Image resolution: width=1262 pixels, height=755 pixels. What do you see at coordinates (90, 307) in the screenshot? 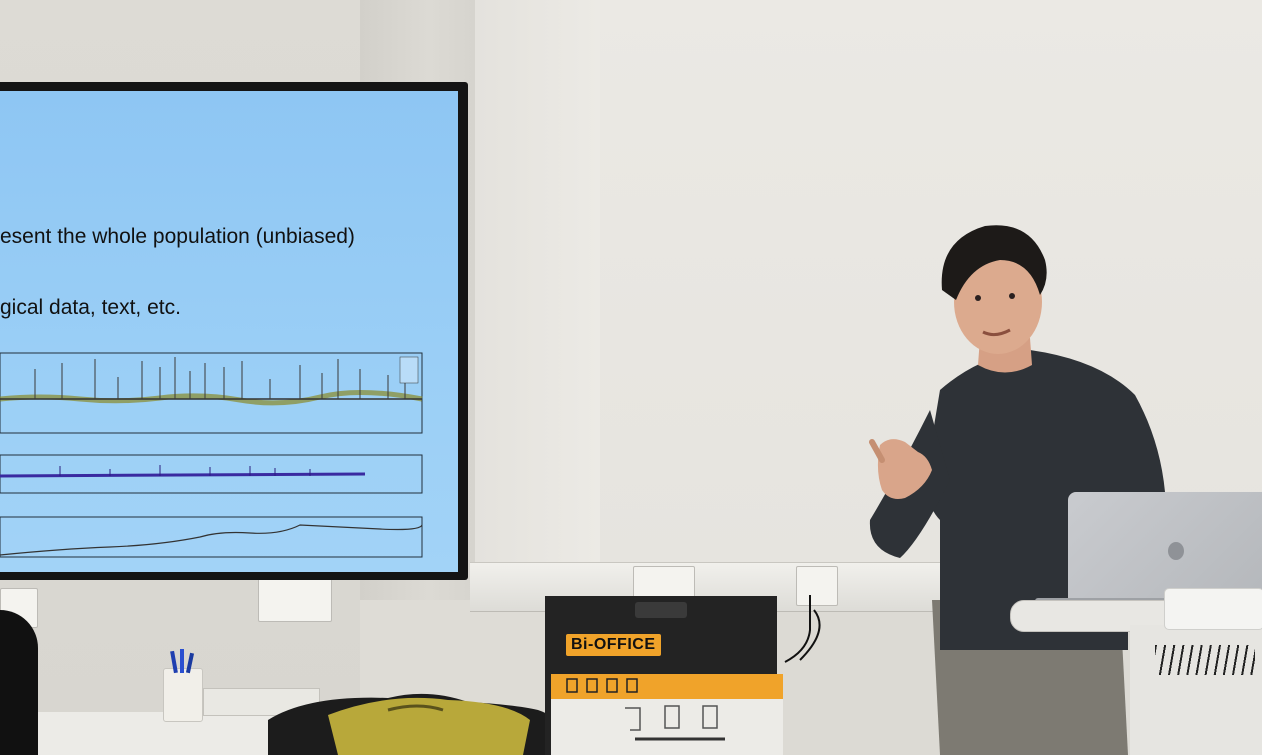
I see `slide-text-line-2: gical data, text, etc.` at bounding box center [90, 307].